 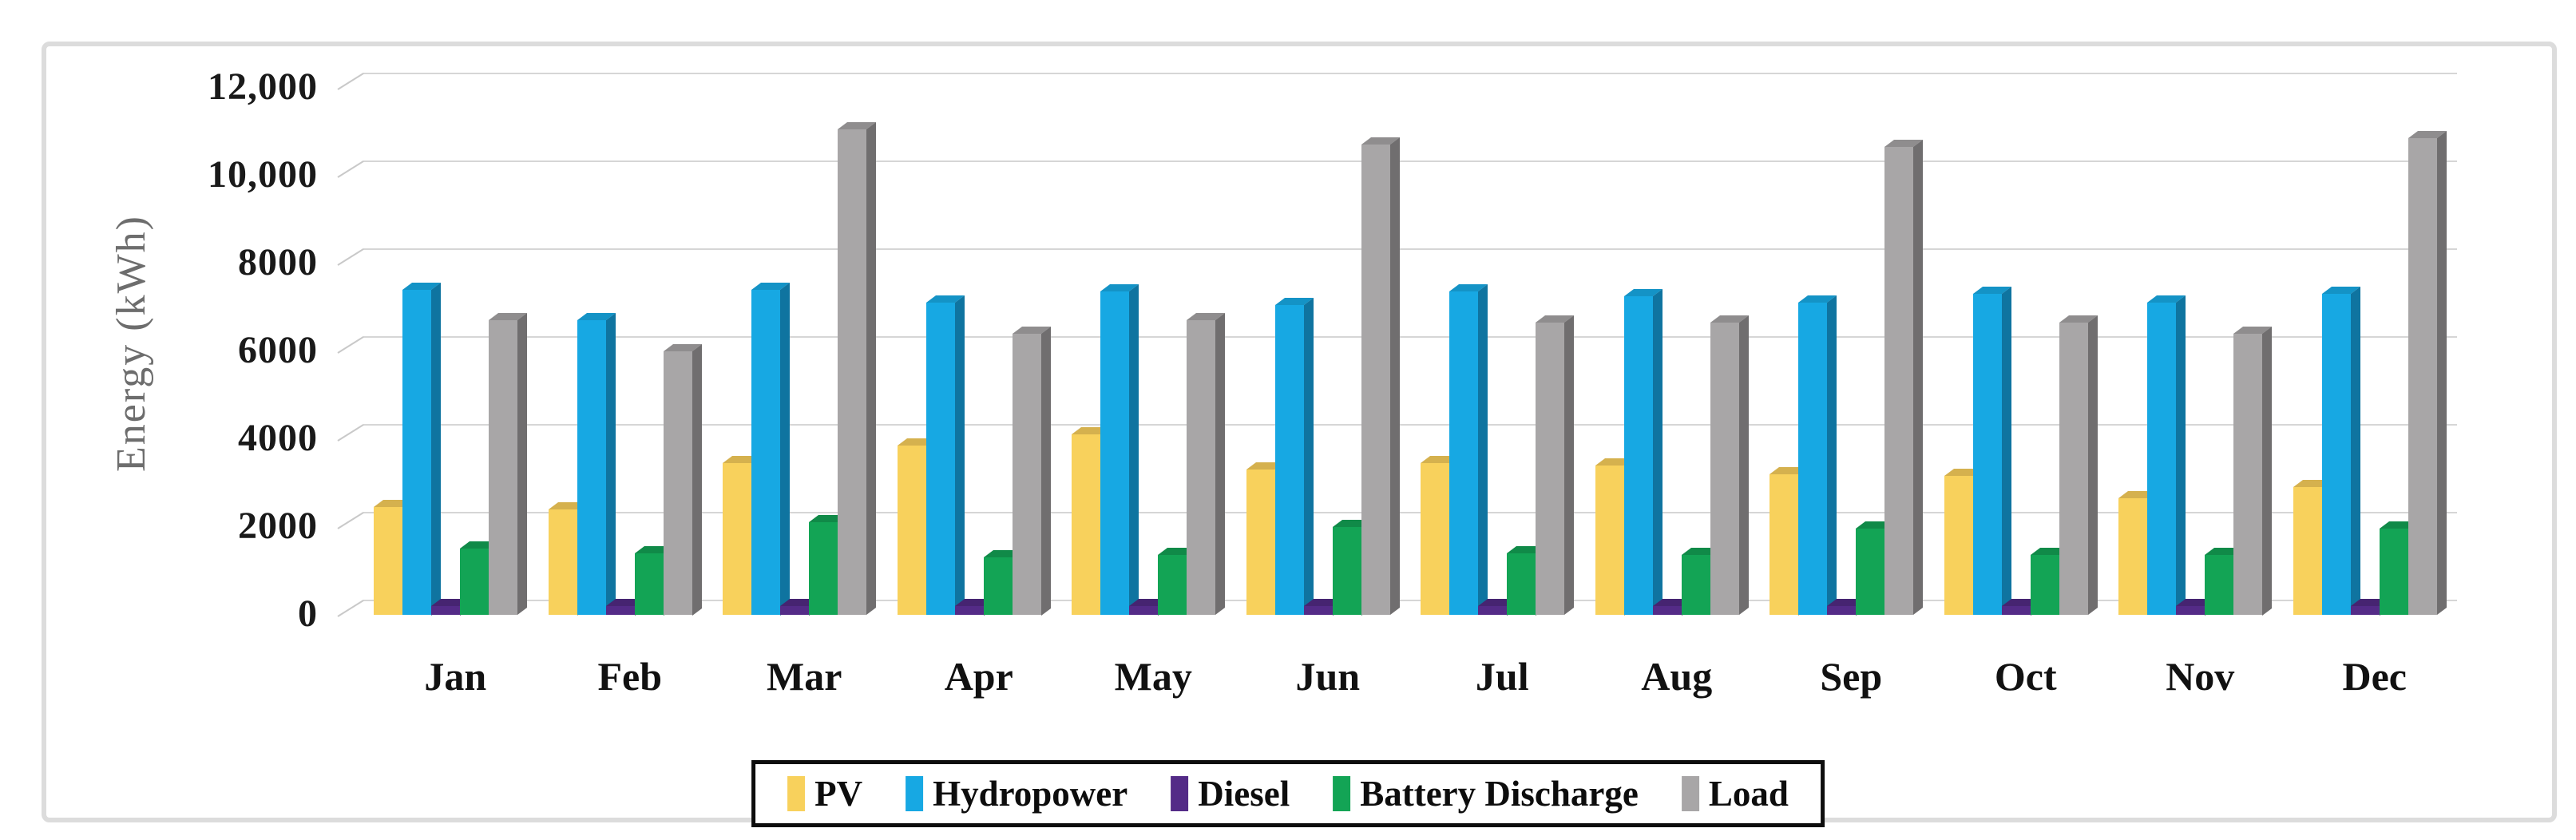 I want to click on bar-hydropower-nov, so click(x=2166, y=455).